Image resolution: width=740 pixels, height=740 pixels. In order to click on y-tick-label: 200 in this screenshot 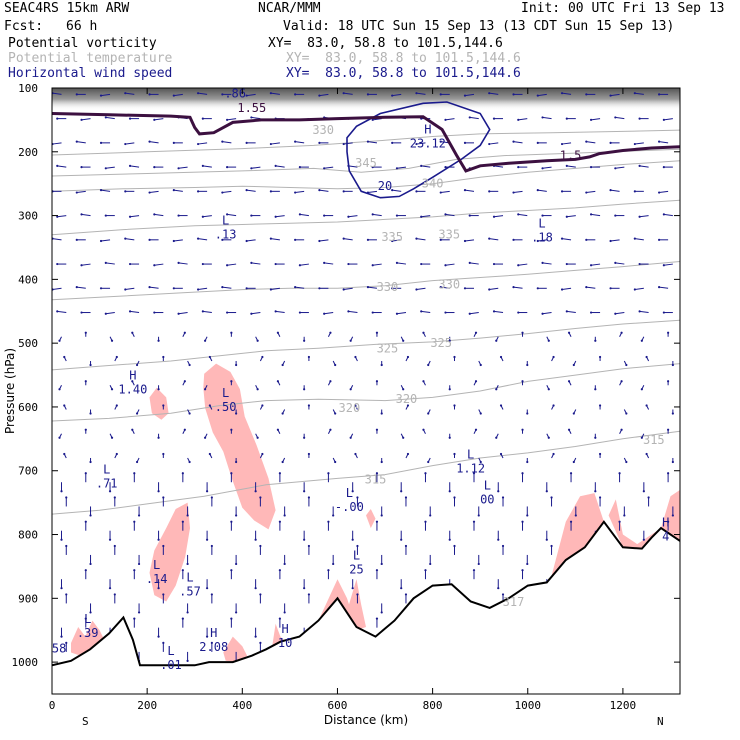, I will do `click(28, 152)`.